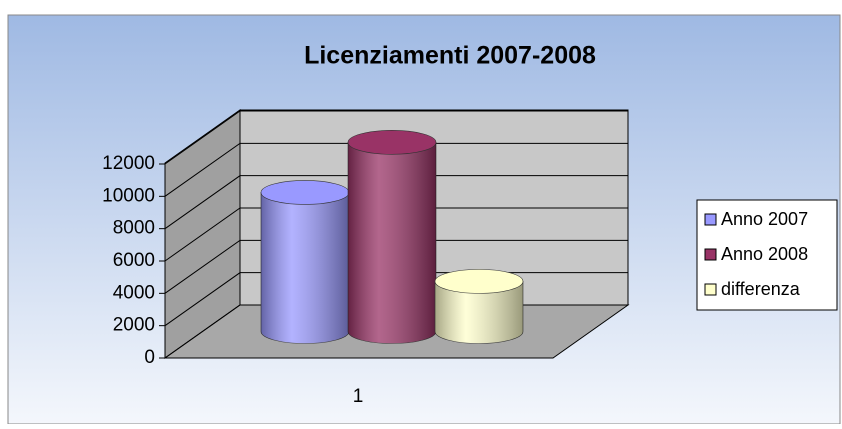 The width and height of the screenshot is (842, 429). I want to click on x-tick-label: 1, so click(358, 396).